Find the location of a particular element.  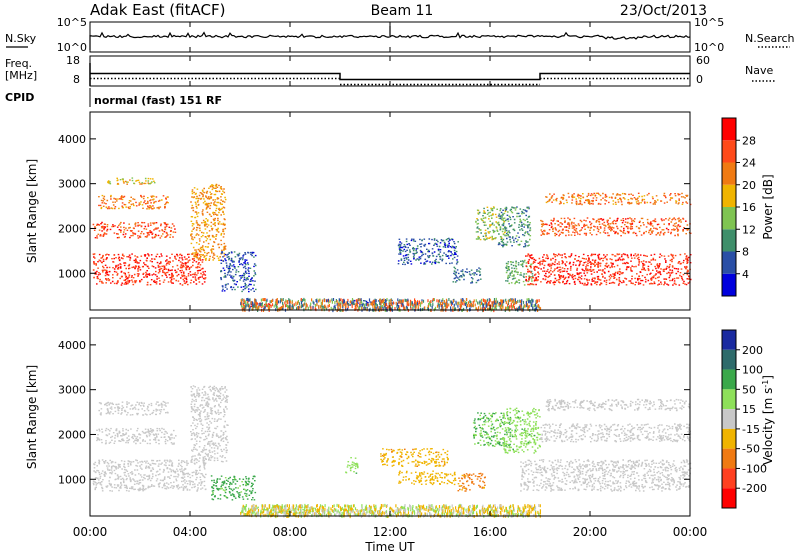

cpid-mode-text: normal (fast) 151 RF is located at coordinates (158, 100).